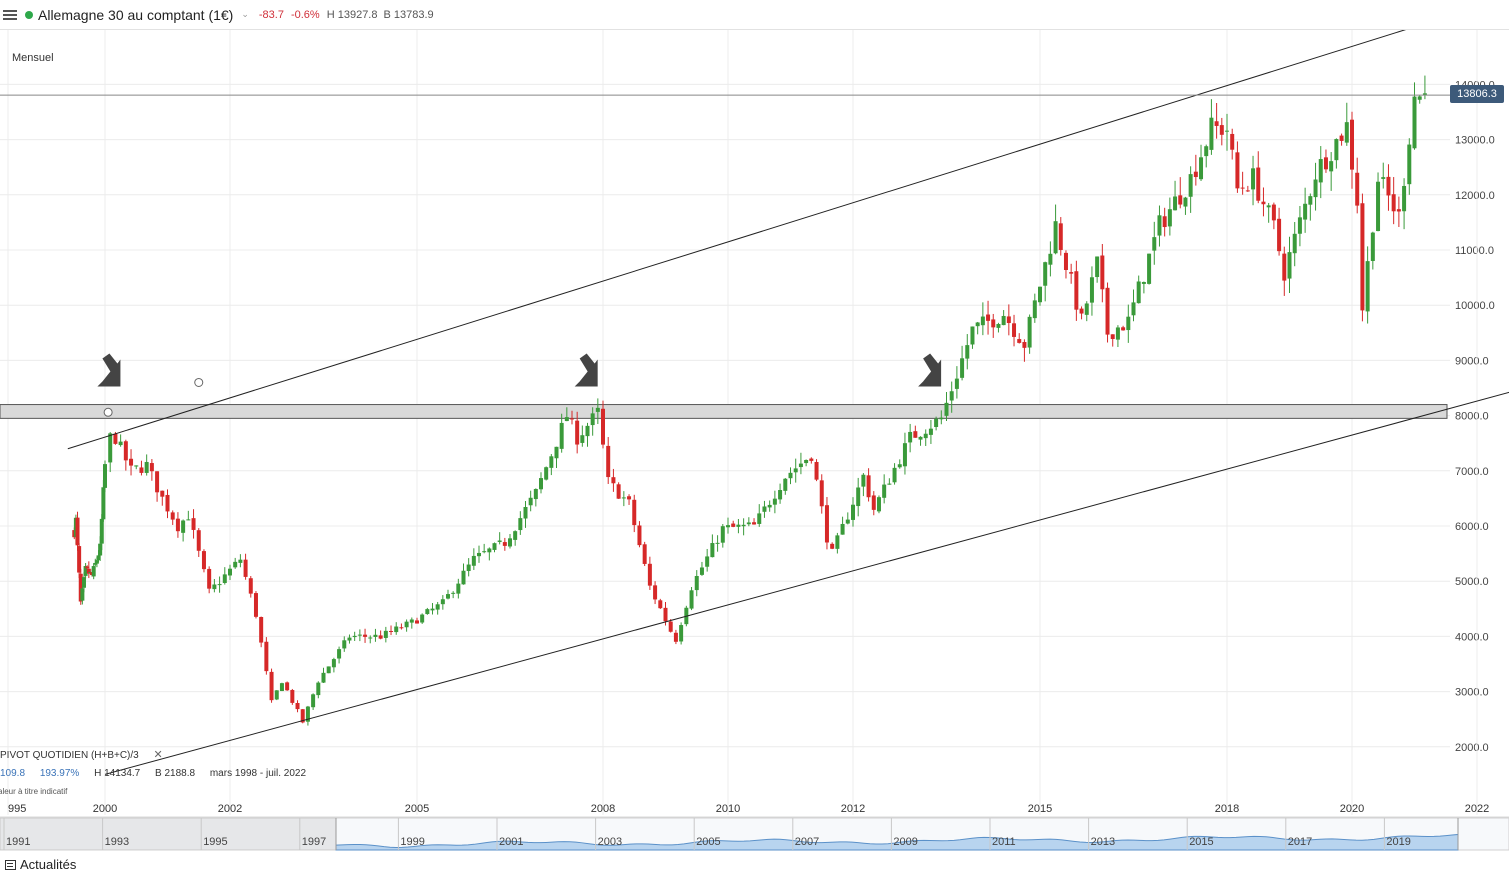 Image resolution: width=1509 pixels, height=877 pixels. I want to click on timeframe-label: Mensuel, so click(33, 58).